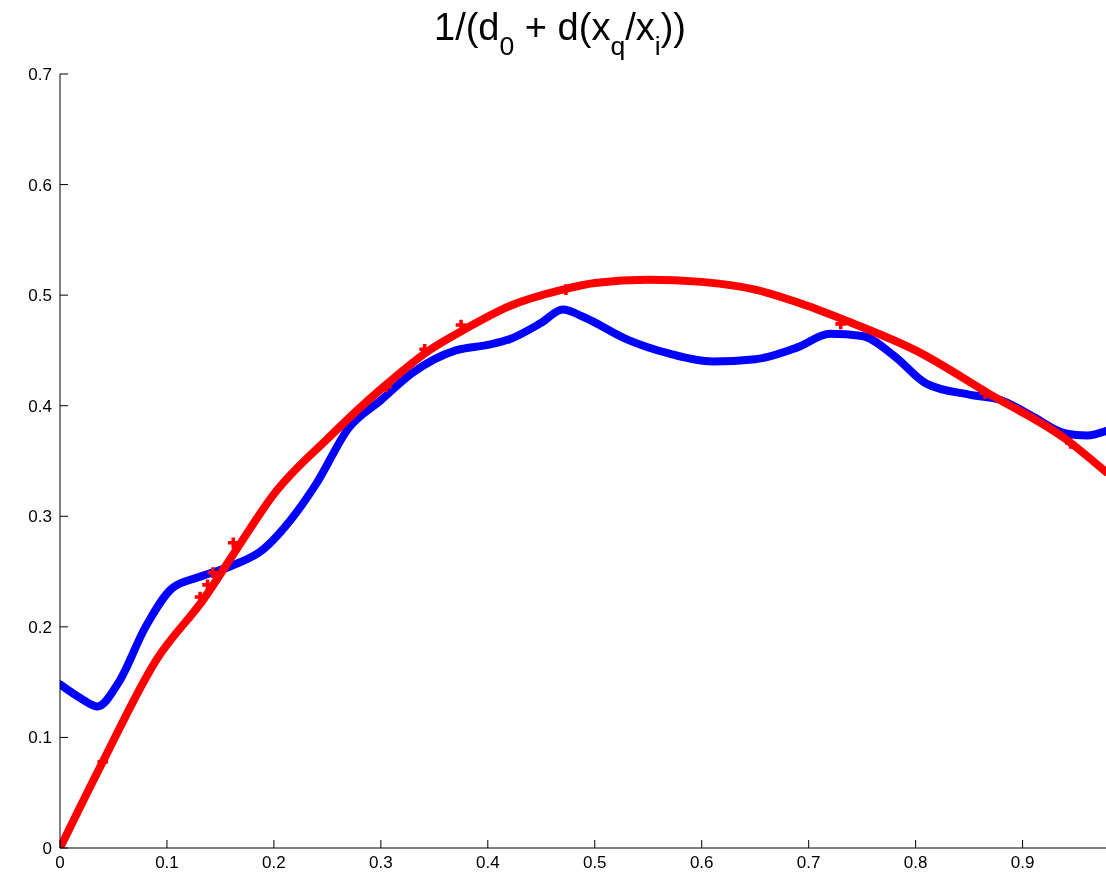 The width and height of the screenshot is (1106, 883). What do you see at coordinates (40, 185) in the screenshot?
I see `y-tick-label: 0.6` at bounding box center [40, 185].